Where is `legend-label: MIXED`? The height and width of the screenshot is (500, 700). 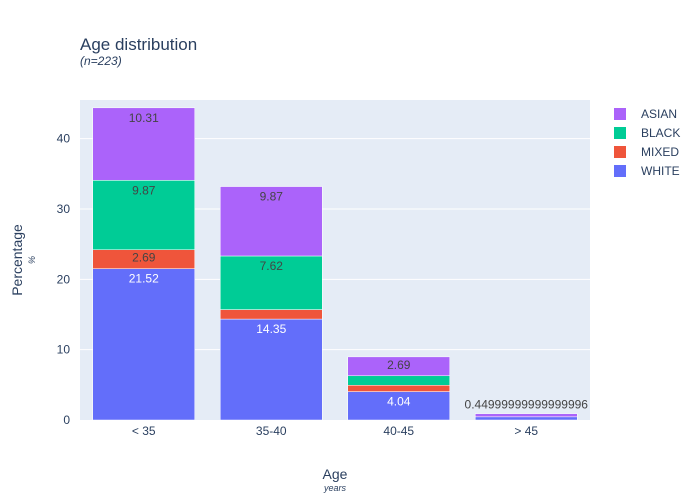
legend-label: MIXED is located at coordinates (660, 152).